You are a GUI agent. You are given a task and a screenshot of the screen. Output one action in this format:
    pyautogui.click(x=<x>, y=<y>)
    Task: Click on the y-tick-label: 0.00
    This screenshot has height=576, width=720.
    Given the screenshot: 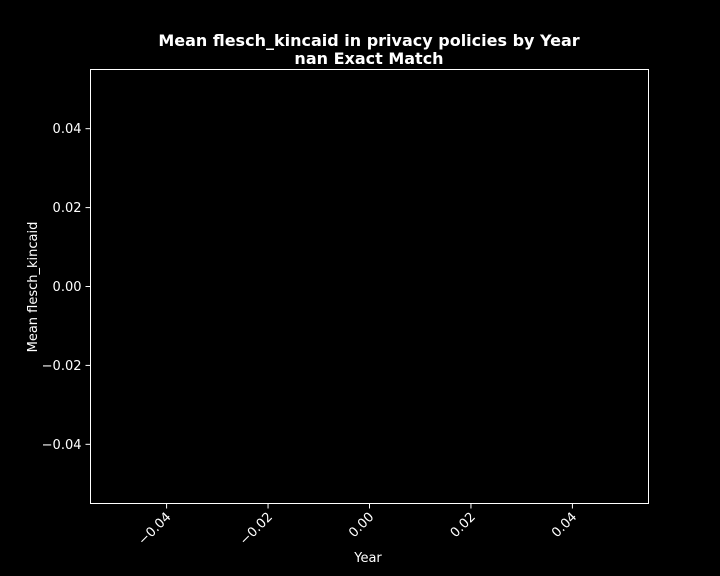 What is the action you would take?
    pyautogui.click(x=67, y=287)
    